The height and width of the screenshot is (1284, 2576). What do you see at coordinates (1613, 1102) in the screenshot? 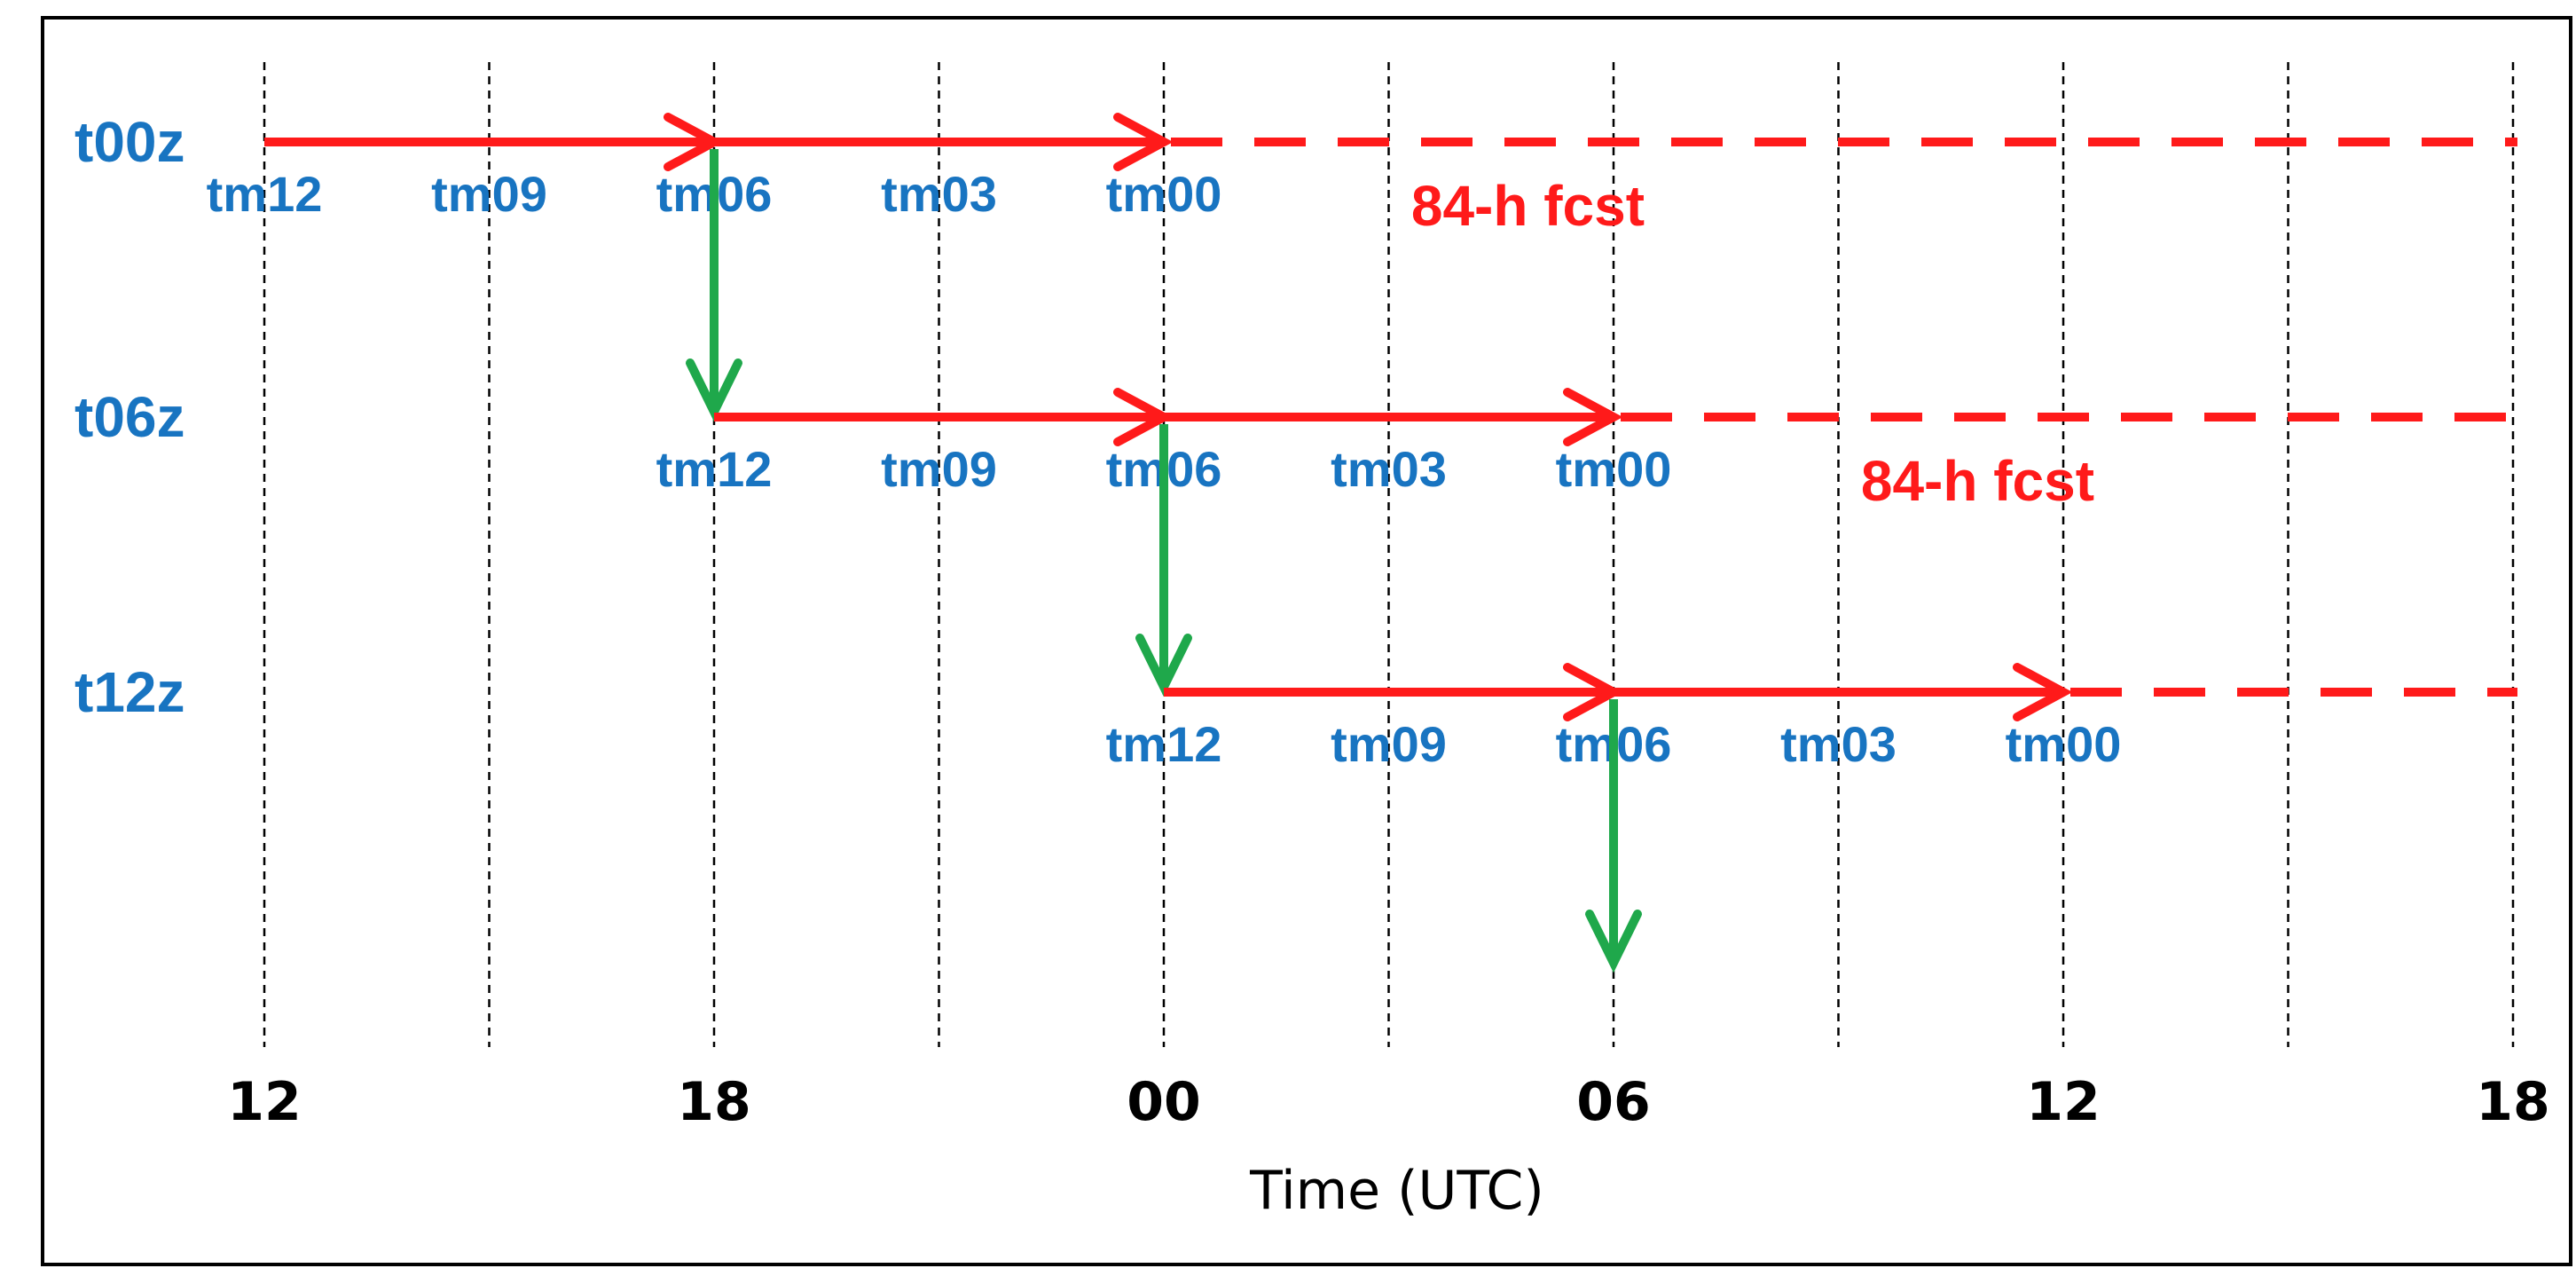
I see `axis-tick-label: 06` at bounding box center [1613, 1102].